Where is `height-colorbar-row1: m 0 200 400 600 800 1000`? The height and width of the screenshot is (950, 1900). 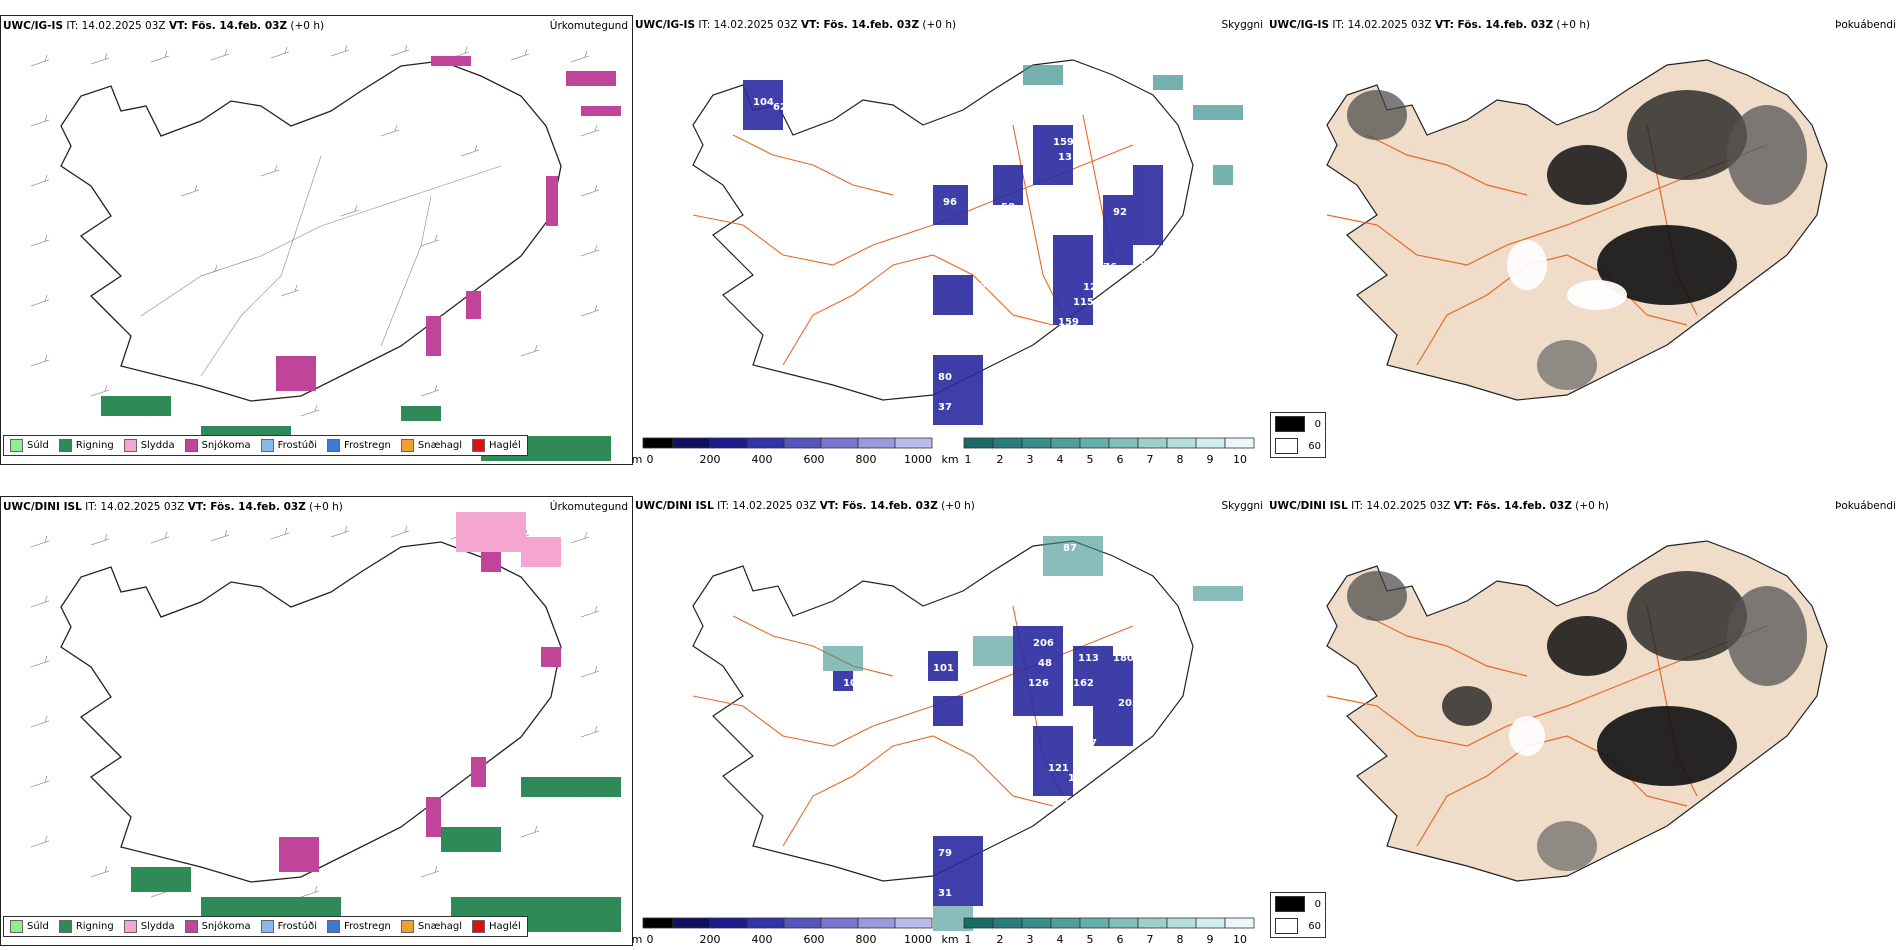 height-colorbar-row1: m 0 200 400 600 800 1000 is located at coordinates (784, 453).